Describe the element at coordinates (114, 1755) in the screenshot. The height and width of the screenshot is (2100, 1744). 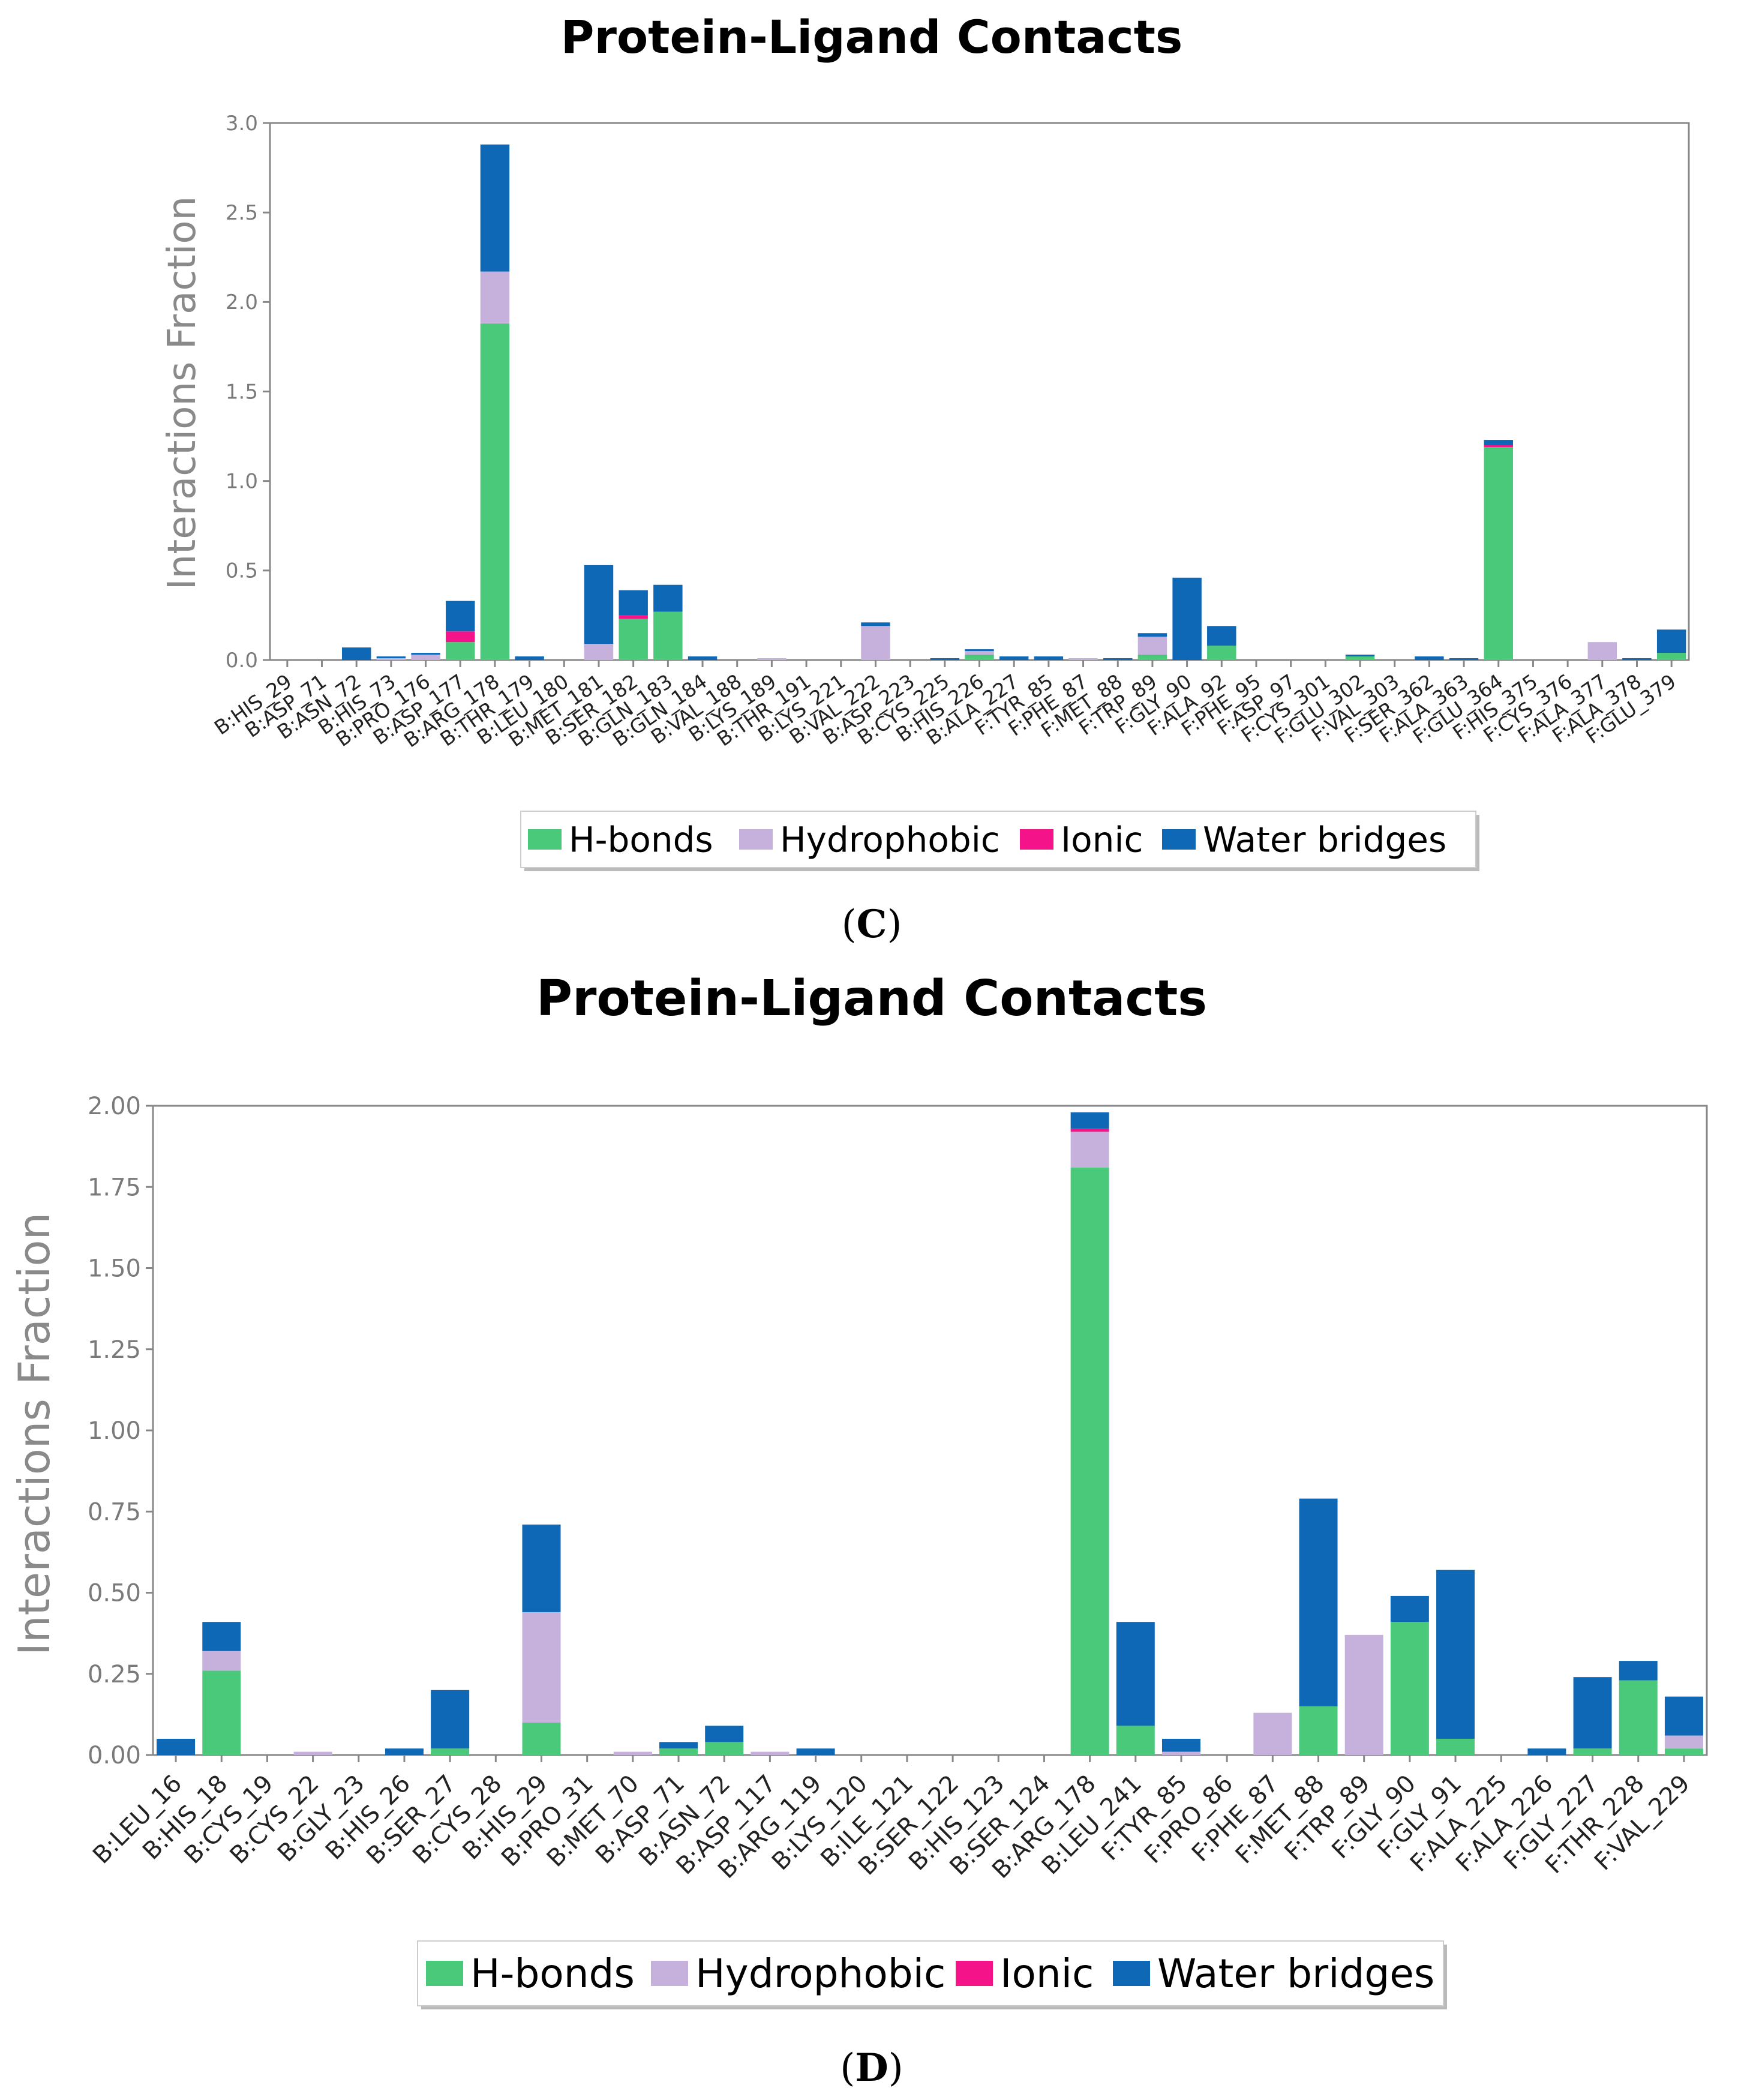
I see `y-tick-label: 0.00` at that location.